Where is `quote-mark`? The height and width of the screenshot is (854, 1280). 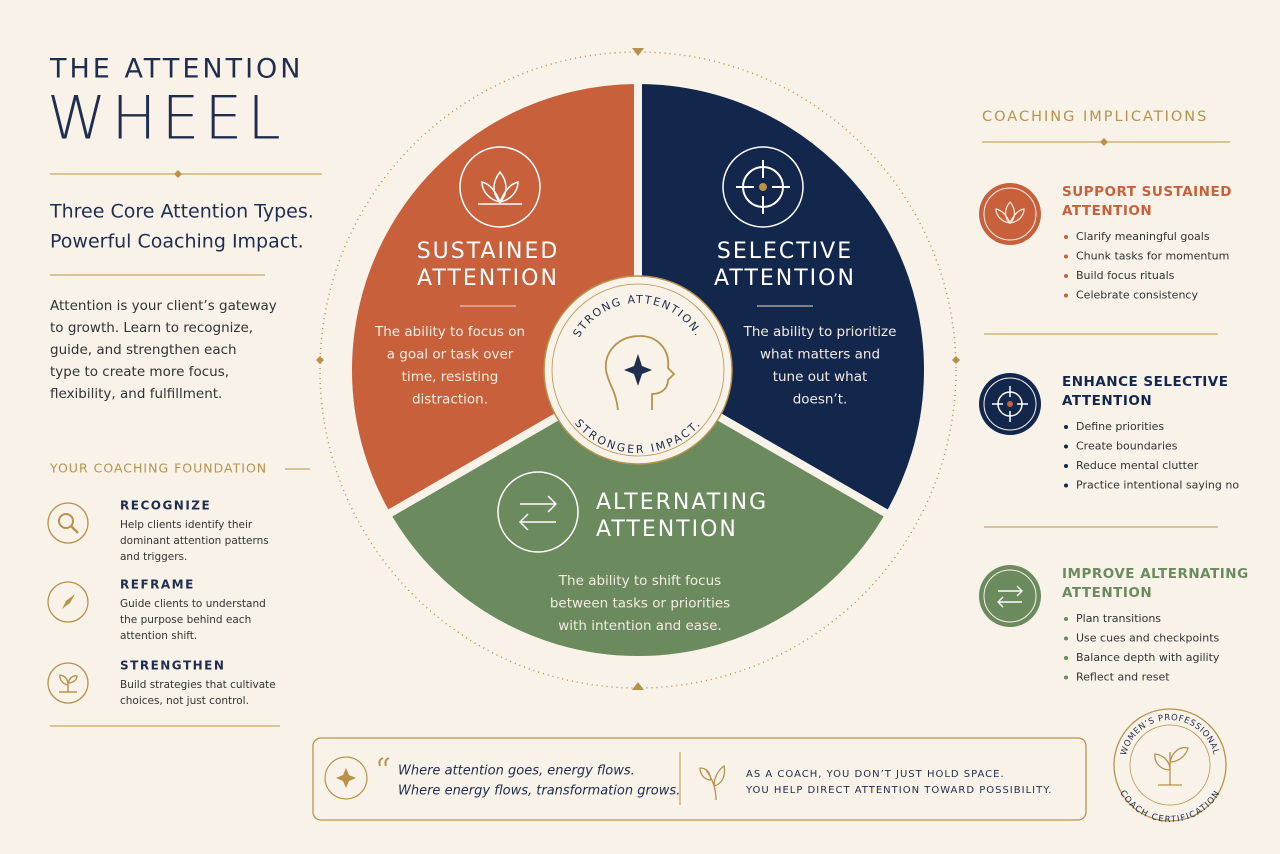
quote-mark is located at coordinates (384, 762).